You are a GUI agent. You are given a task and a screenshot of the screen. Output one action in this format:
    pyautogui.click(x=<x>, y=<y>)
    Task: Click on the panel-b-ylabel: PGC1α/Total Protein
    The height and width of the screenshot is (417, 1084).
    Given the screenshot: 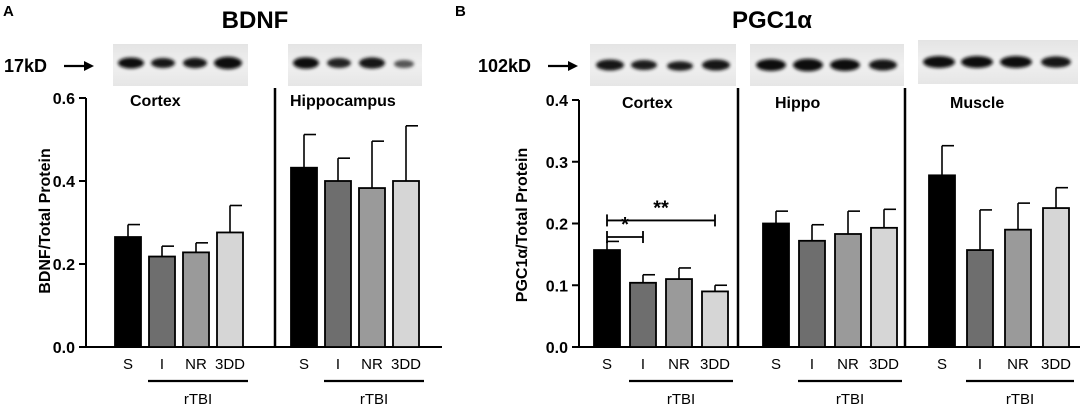 What is the action you would take?
    pyautogui.click(x=522, y=225)
    